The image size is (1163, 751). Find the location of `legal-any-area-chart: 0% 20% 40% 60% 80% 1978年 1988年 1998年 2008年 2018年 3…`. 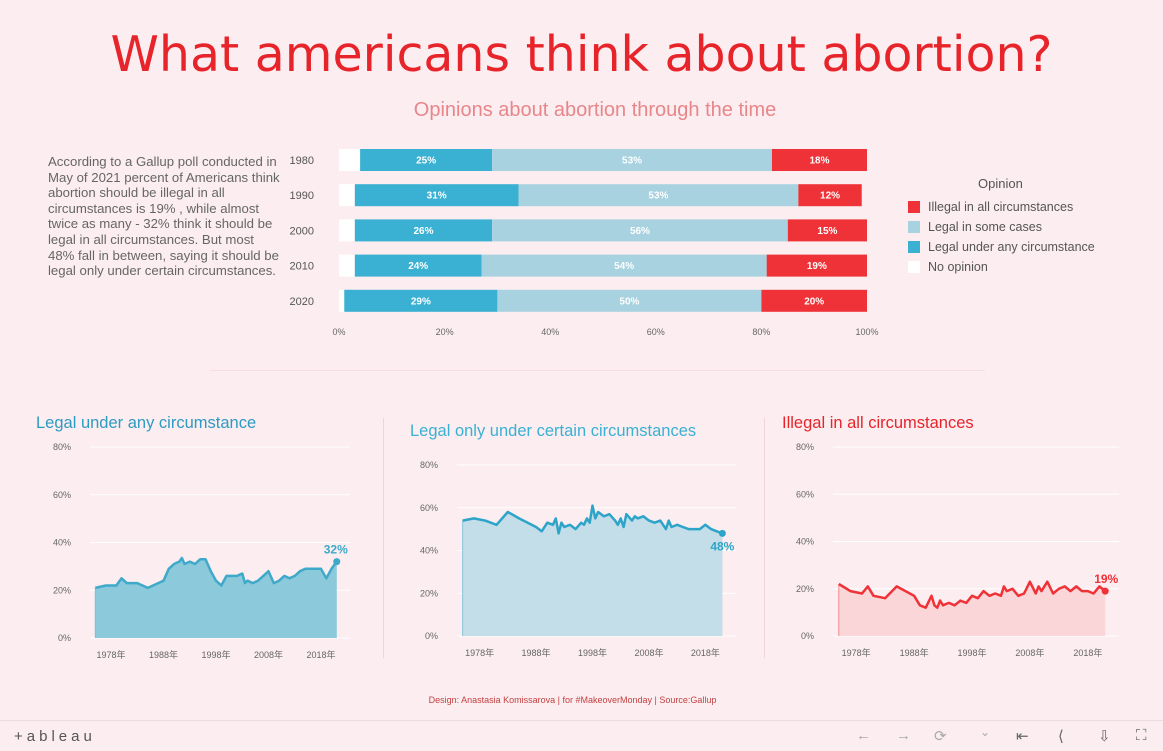

legal-any-area-chart: 0% 20% 40% 60% 80% 1978年 1988年 1998年 2008年 2018年 3… is located at coordinates (202, 553).